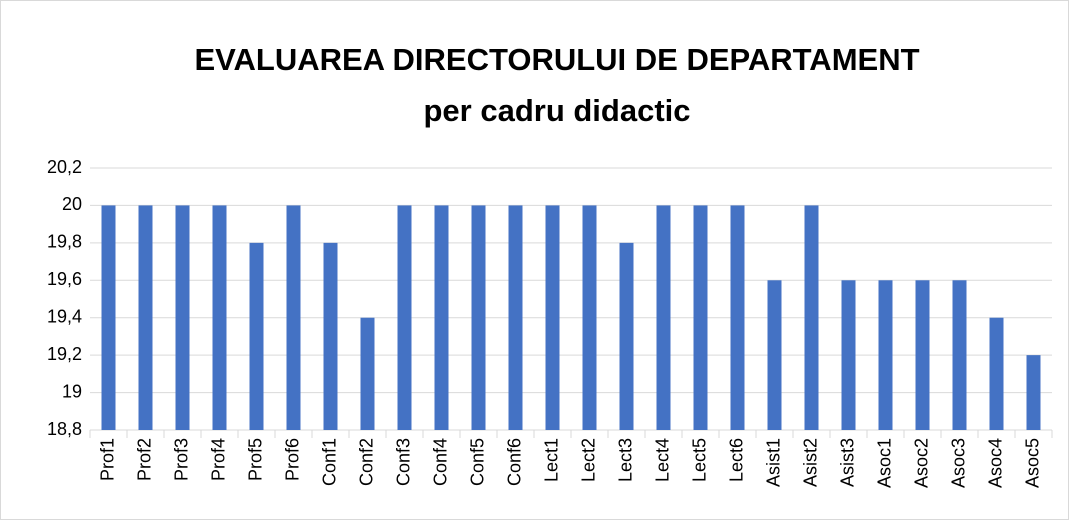  I want to click on x-tick-label: Conf4, so click(440, 462).